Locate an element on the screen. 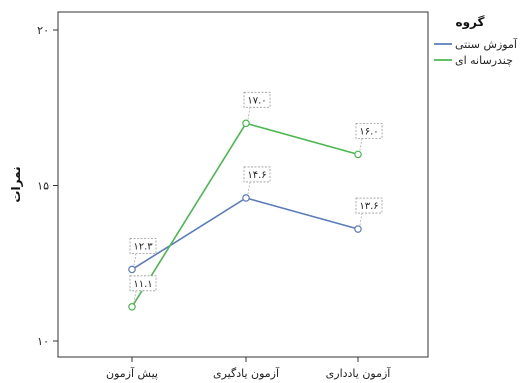 This screenshot has height=383, width=526. y-tick-label: ۲۰ is located at coordinates (43, 30).